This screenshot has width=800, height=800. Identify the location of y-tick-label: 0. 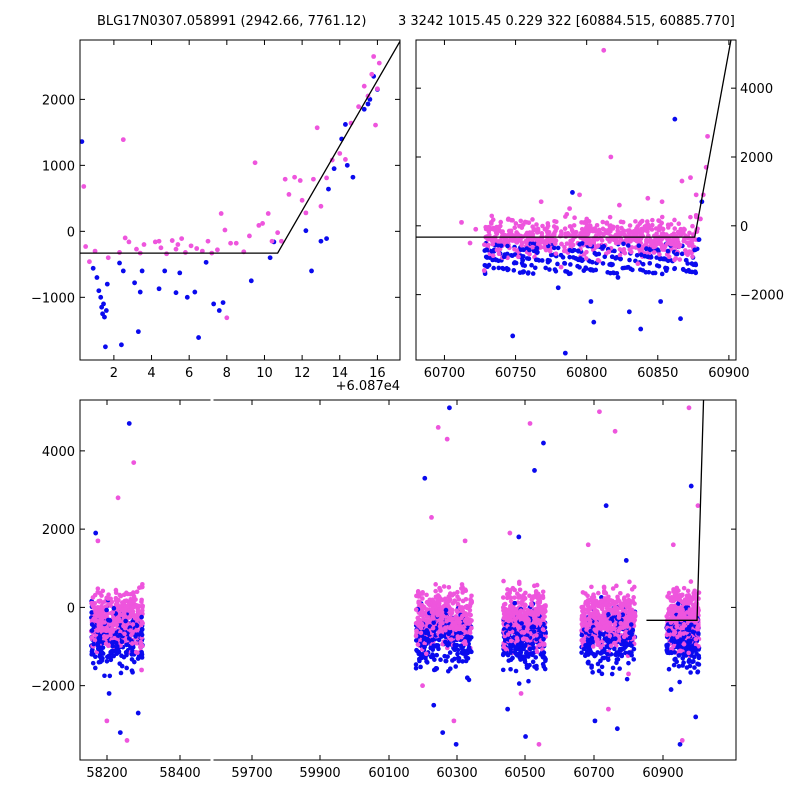
(71, 608).